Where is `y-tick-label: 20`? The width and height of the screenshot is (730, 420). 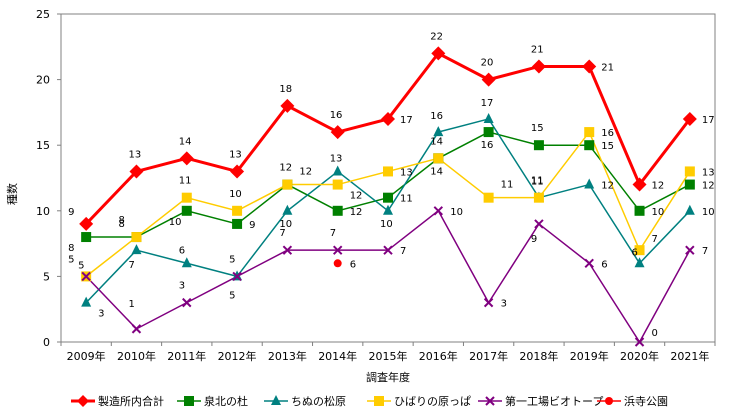
y-tick-label: 20 is located at coordinates (43, 80).